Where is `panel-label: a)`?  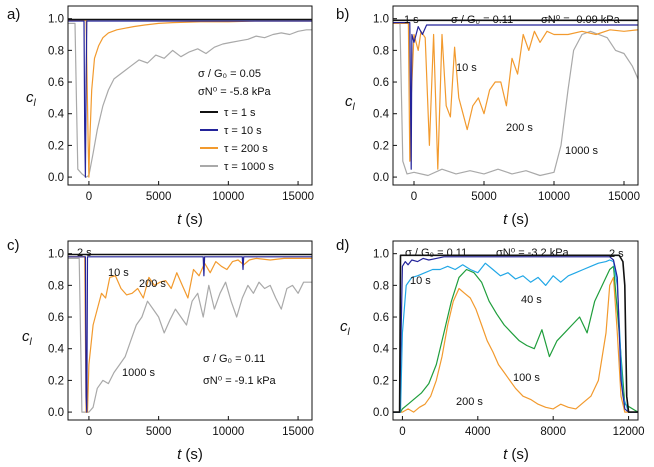 panel-label: a) is located at coordinates (13, 14).